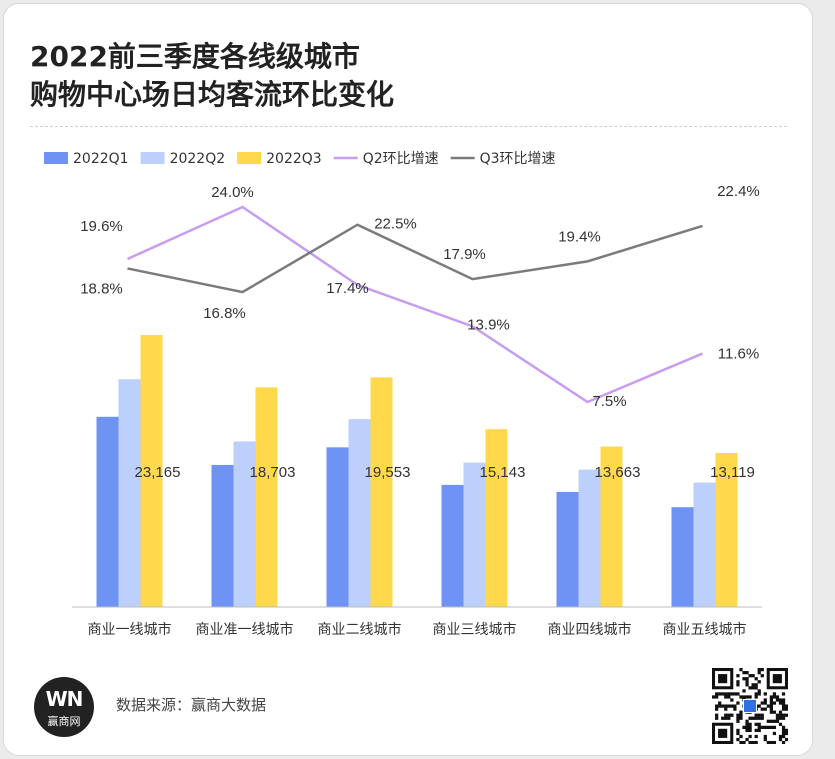 The image size is (835, 759). What do you see at coordinates (388, 472) in the screenshot?
I see `bar-label-3: 19,553` at bounding box center [388, 472].